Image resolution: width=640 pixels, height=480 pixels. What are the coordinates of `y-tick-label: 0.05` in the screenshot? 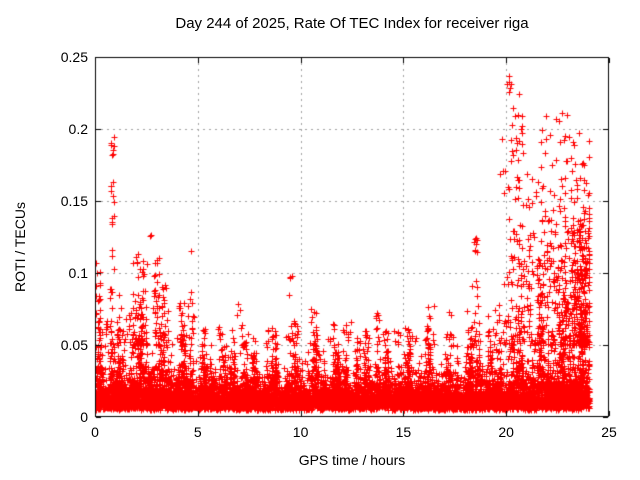 It's located at (74, 345).